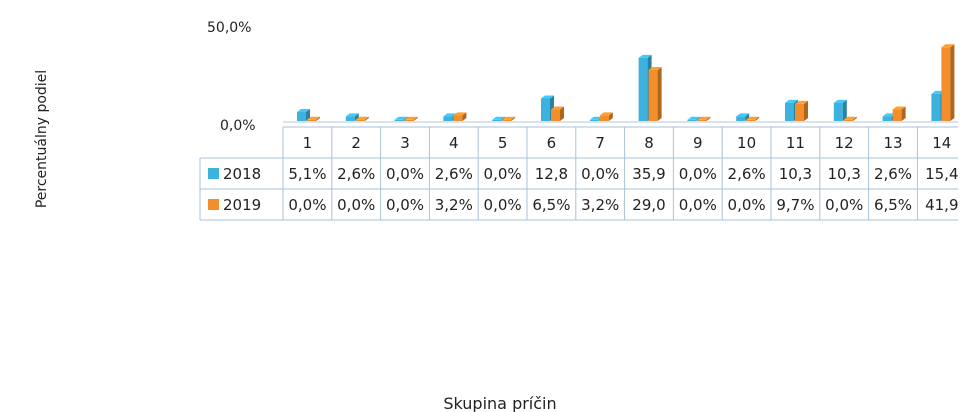 The height and width of the screenshot is (412, 960). I want to click on category-label: 13, so click(892, 143).